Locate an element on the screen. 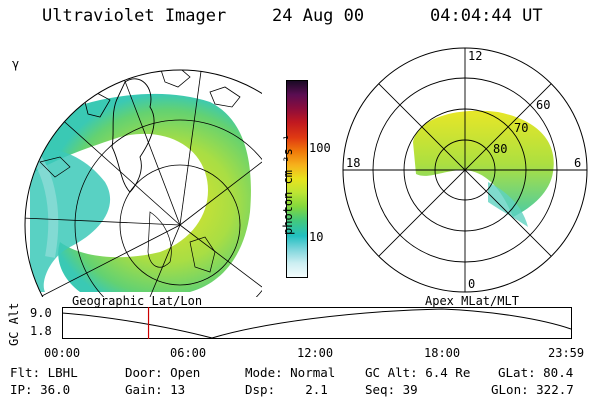 Image resolution: width=600 pixels, height=400 pixels. time-tick-1800: 18:00 is located at coordinates (442, 353).